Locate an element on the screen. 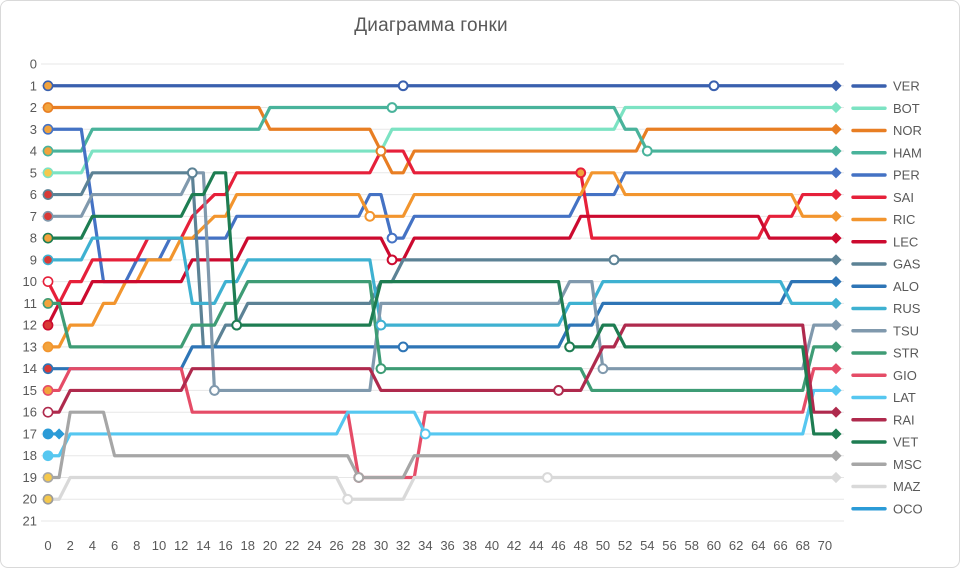 The height and width of the screenshot is (568, 960). legend-label-RUS: RUS is located at coordinates (907, 308).